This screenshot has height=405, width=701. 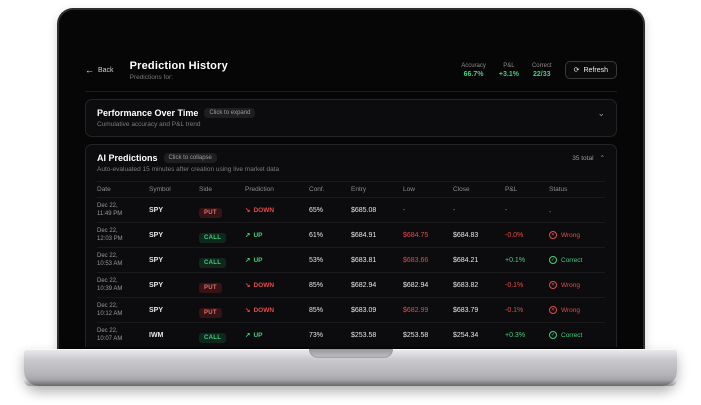 I want to click on col-conf: Conf., so click(x=317, y=189).